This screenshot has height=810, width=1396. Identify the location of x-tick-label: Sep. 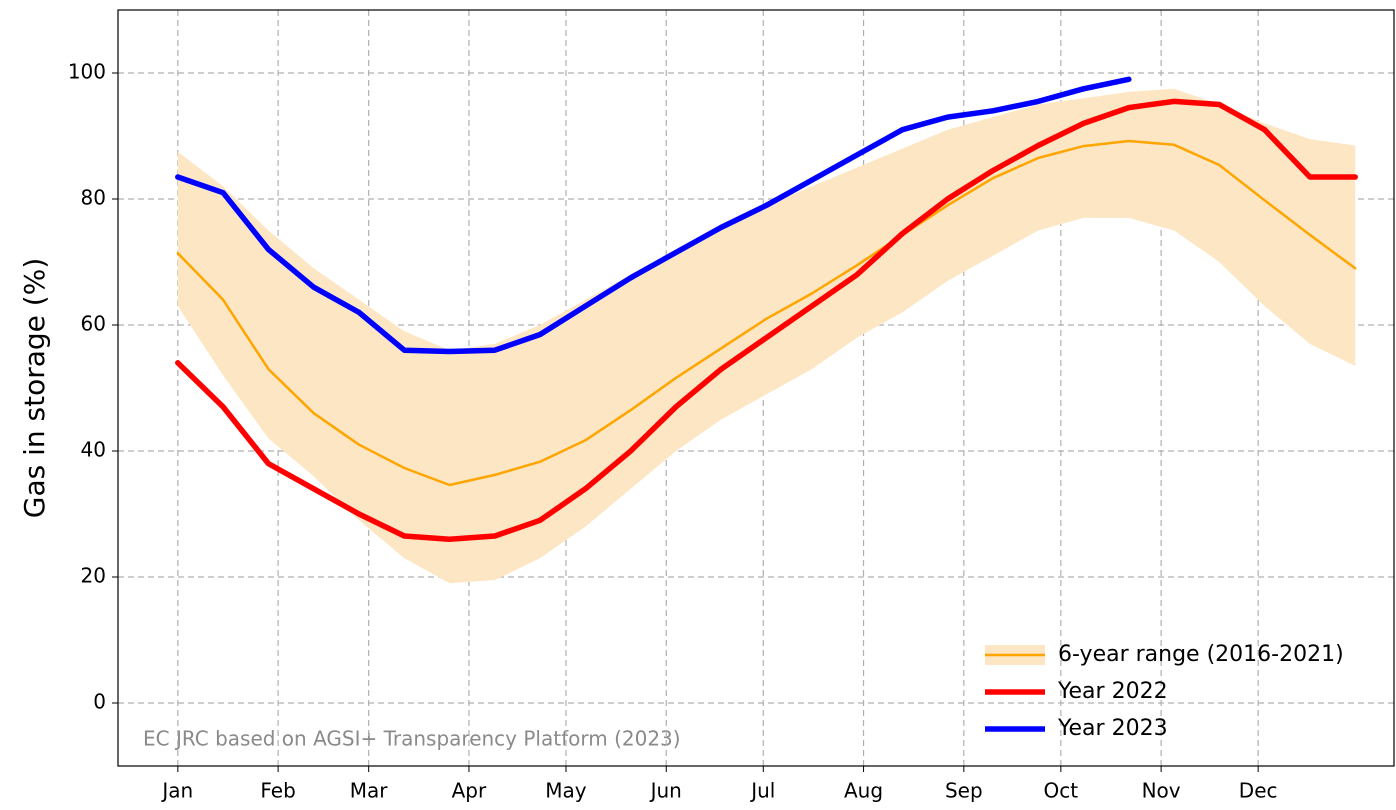
(964, 791).